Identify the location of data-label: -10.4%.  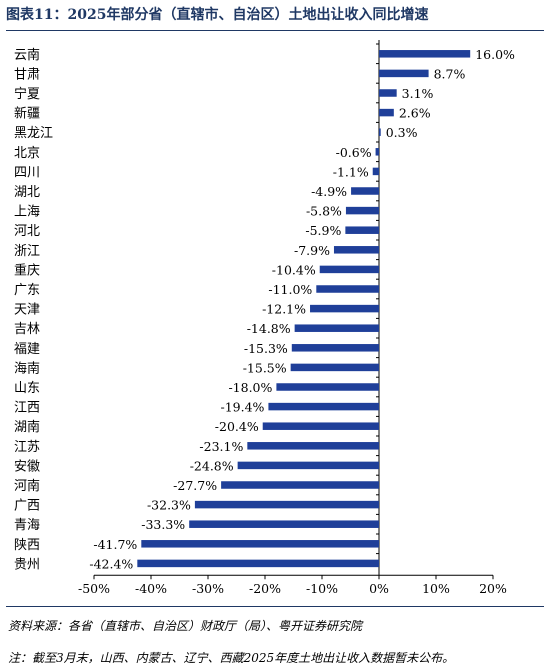
(294, 269).